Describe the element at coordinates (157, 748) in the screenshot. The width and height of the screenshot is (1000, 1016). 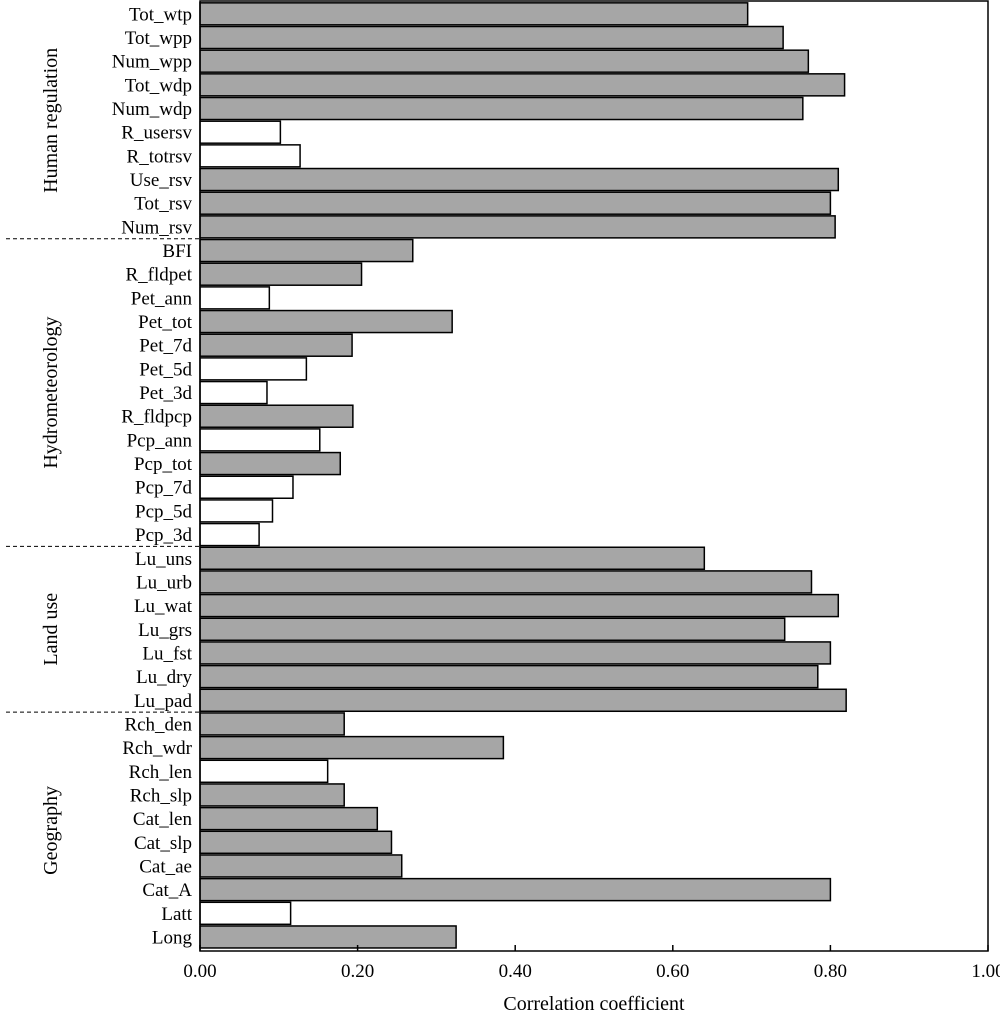
I see `category-label: Rch_wdr` at that location.